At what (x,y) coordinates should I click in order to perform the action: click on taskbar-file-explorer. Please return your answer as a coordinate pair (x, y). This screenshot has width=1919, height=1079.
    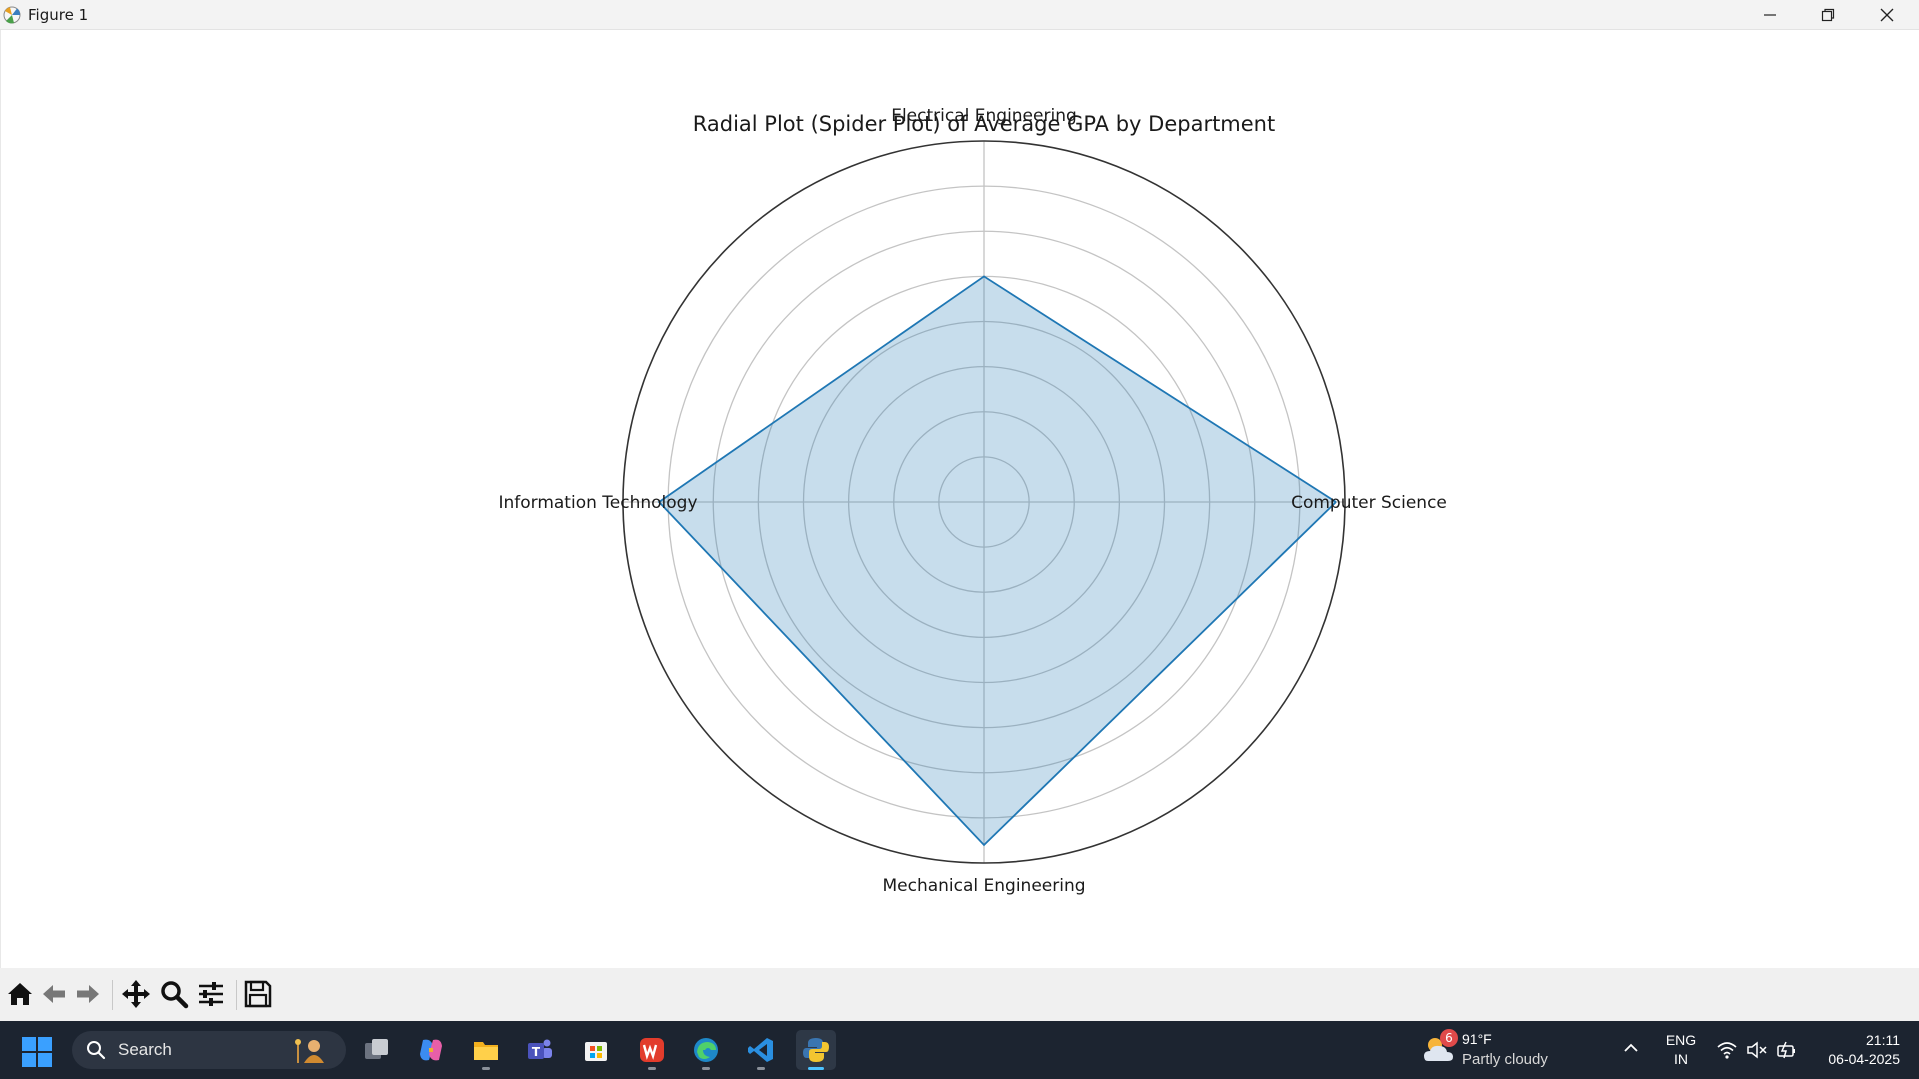
    Looking at the image, I should click on (486, 1050).